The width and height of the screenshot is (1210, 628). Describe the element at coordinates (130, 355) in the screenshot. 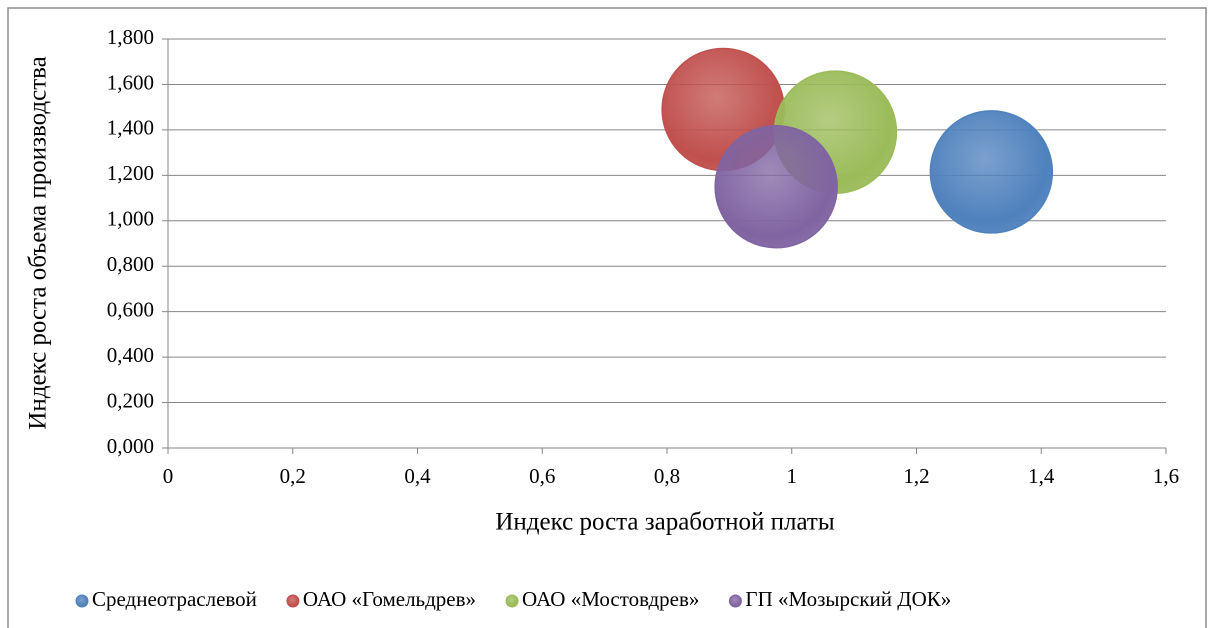

I see `y-tick-label: 0,400` at that location.